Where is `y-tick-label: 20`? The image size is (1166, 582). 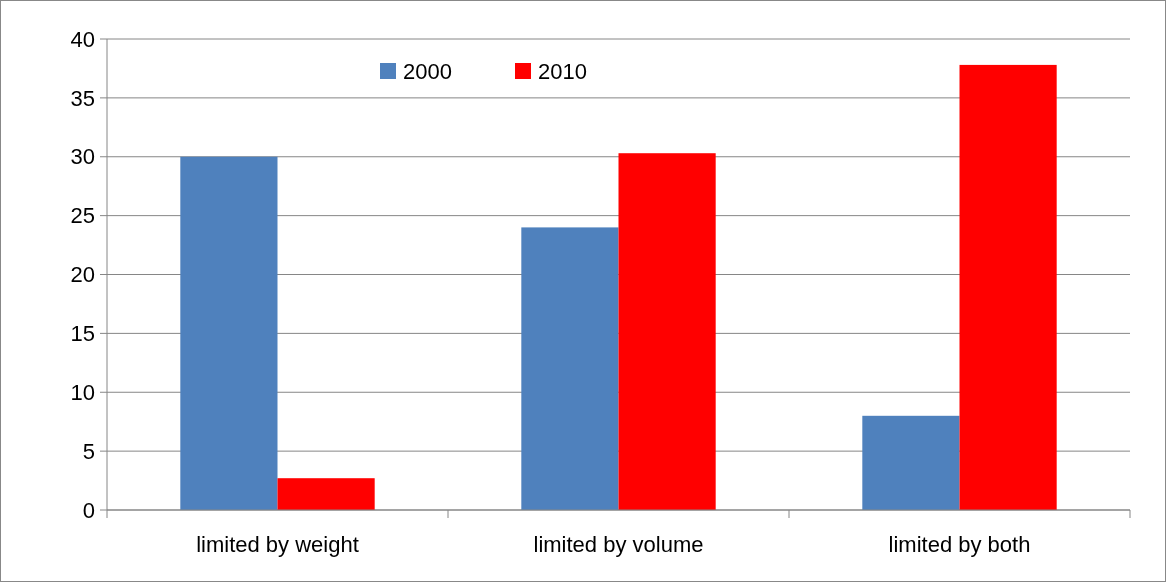 y-tick-label: 20 is located at coordinates (82, 275).